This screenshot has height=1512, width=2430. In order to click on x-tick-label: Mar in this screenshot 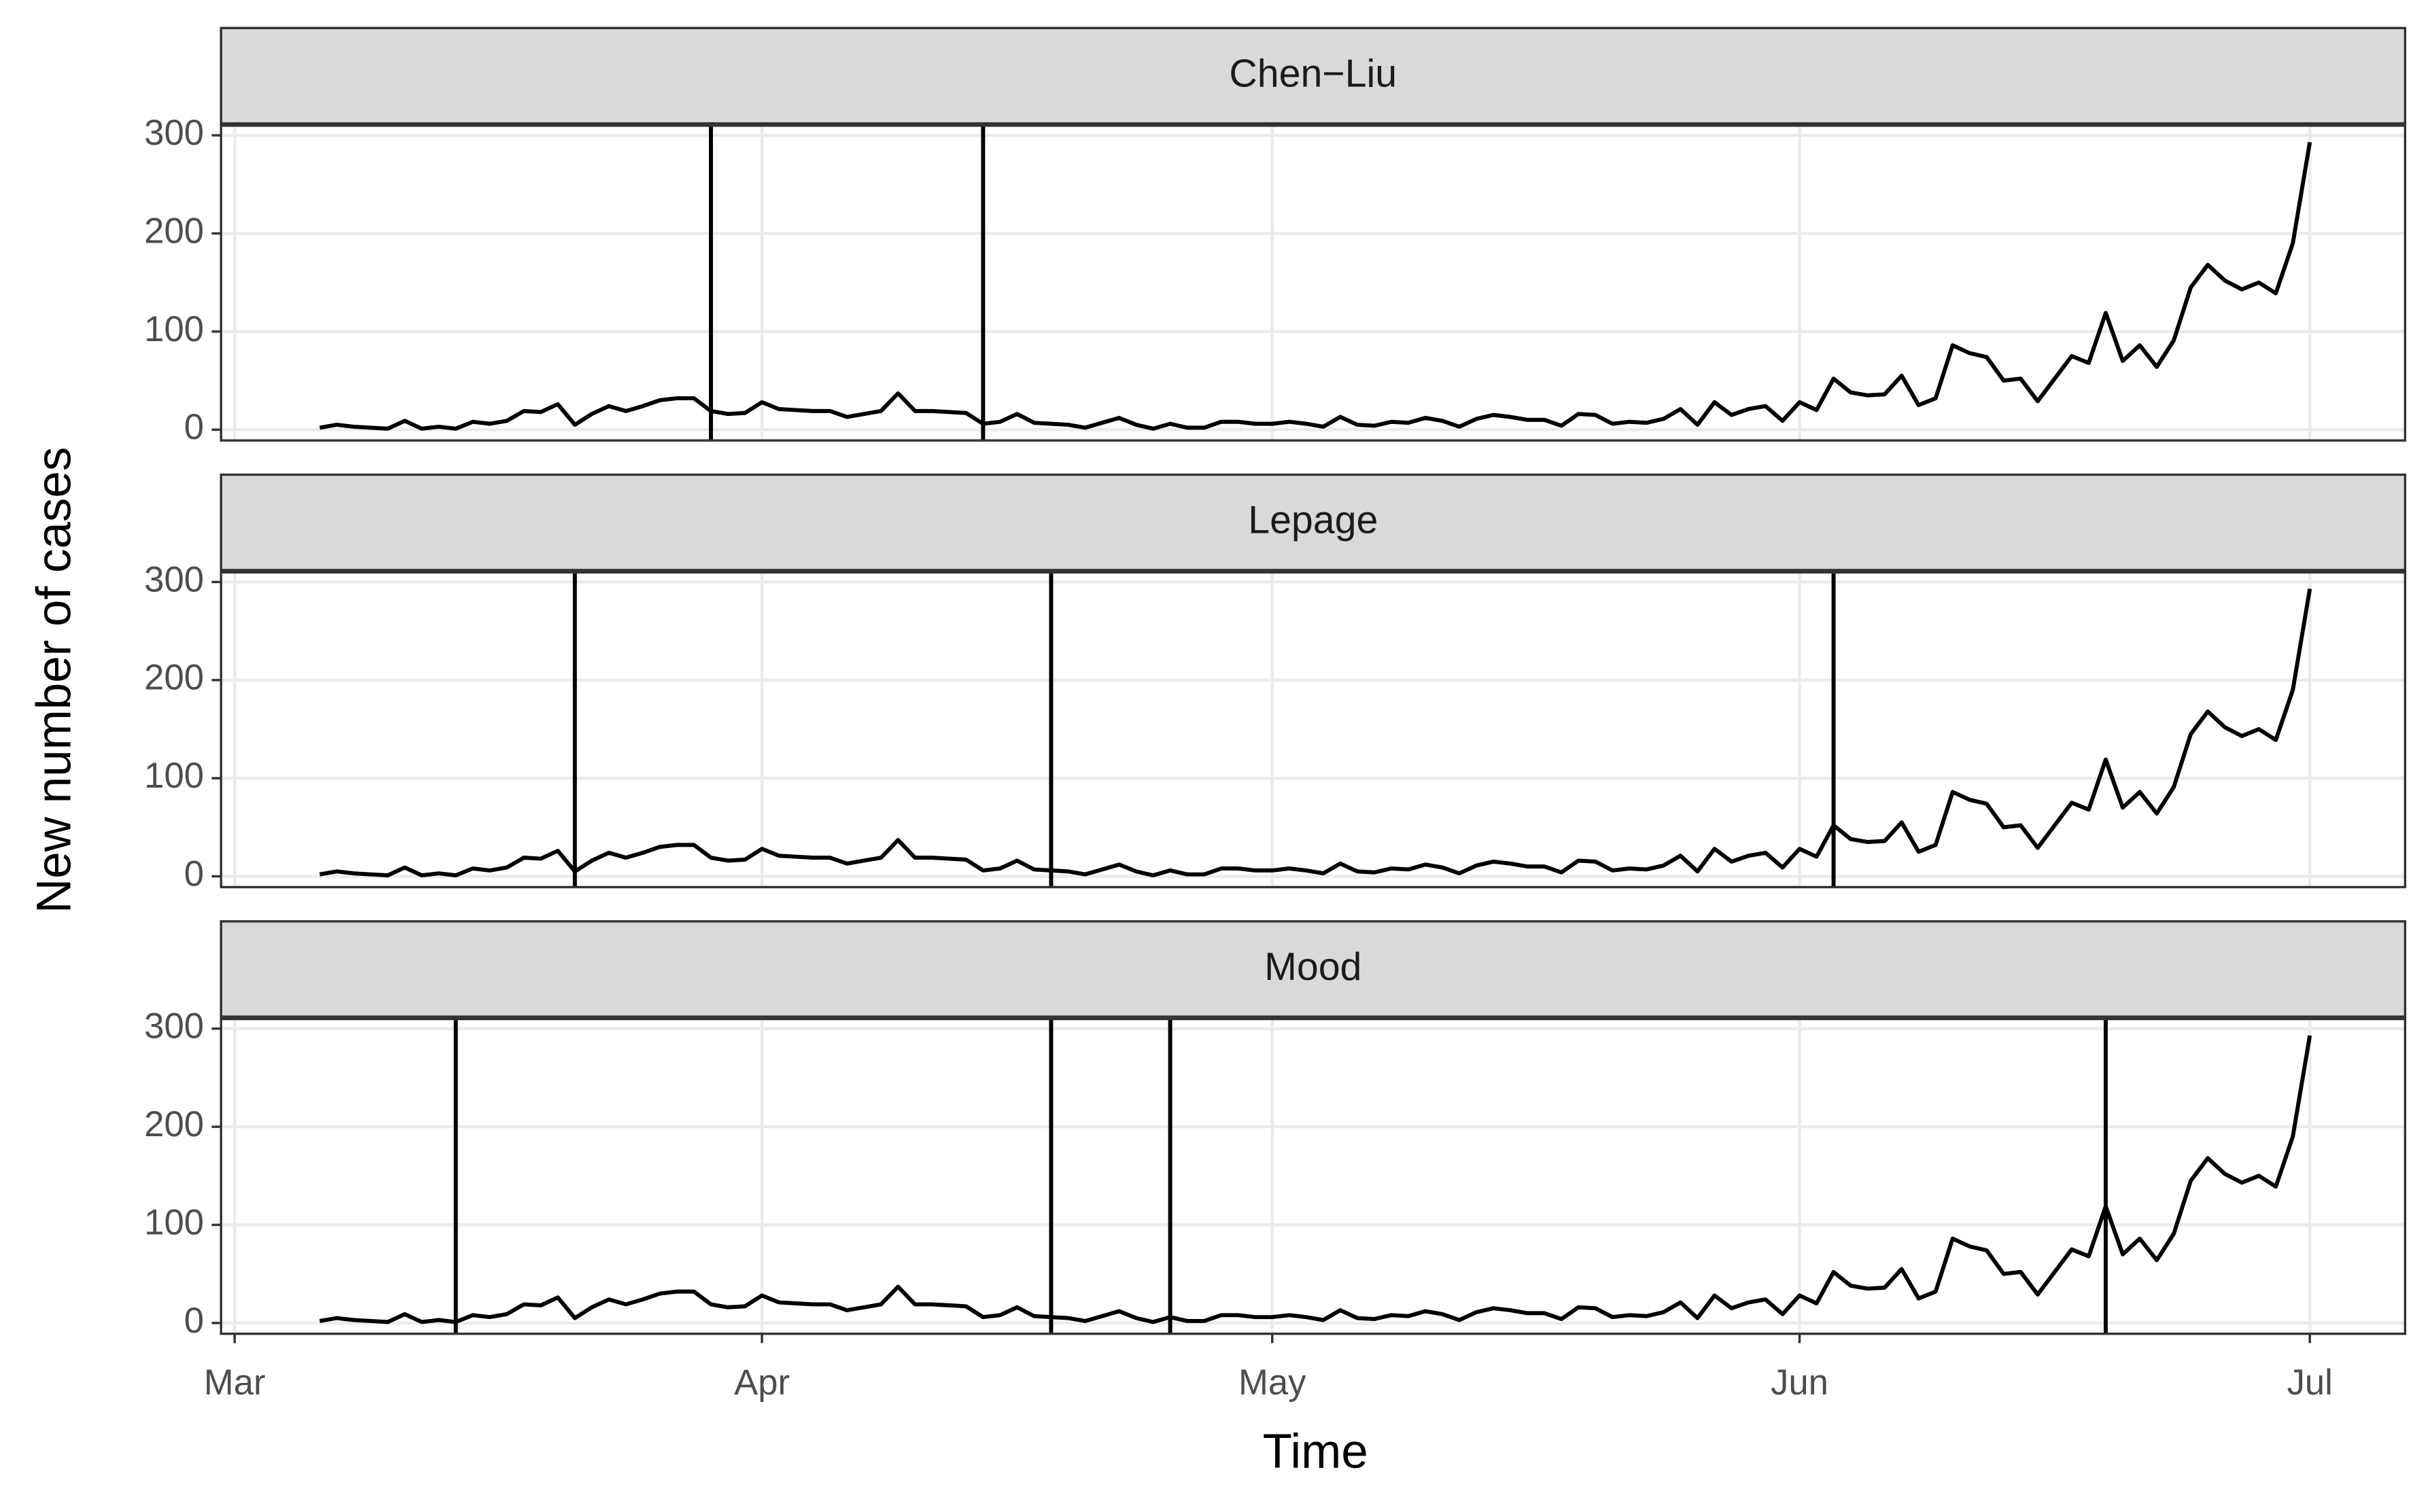, I will do `click(235, 1382)`.